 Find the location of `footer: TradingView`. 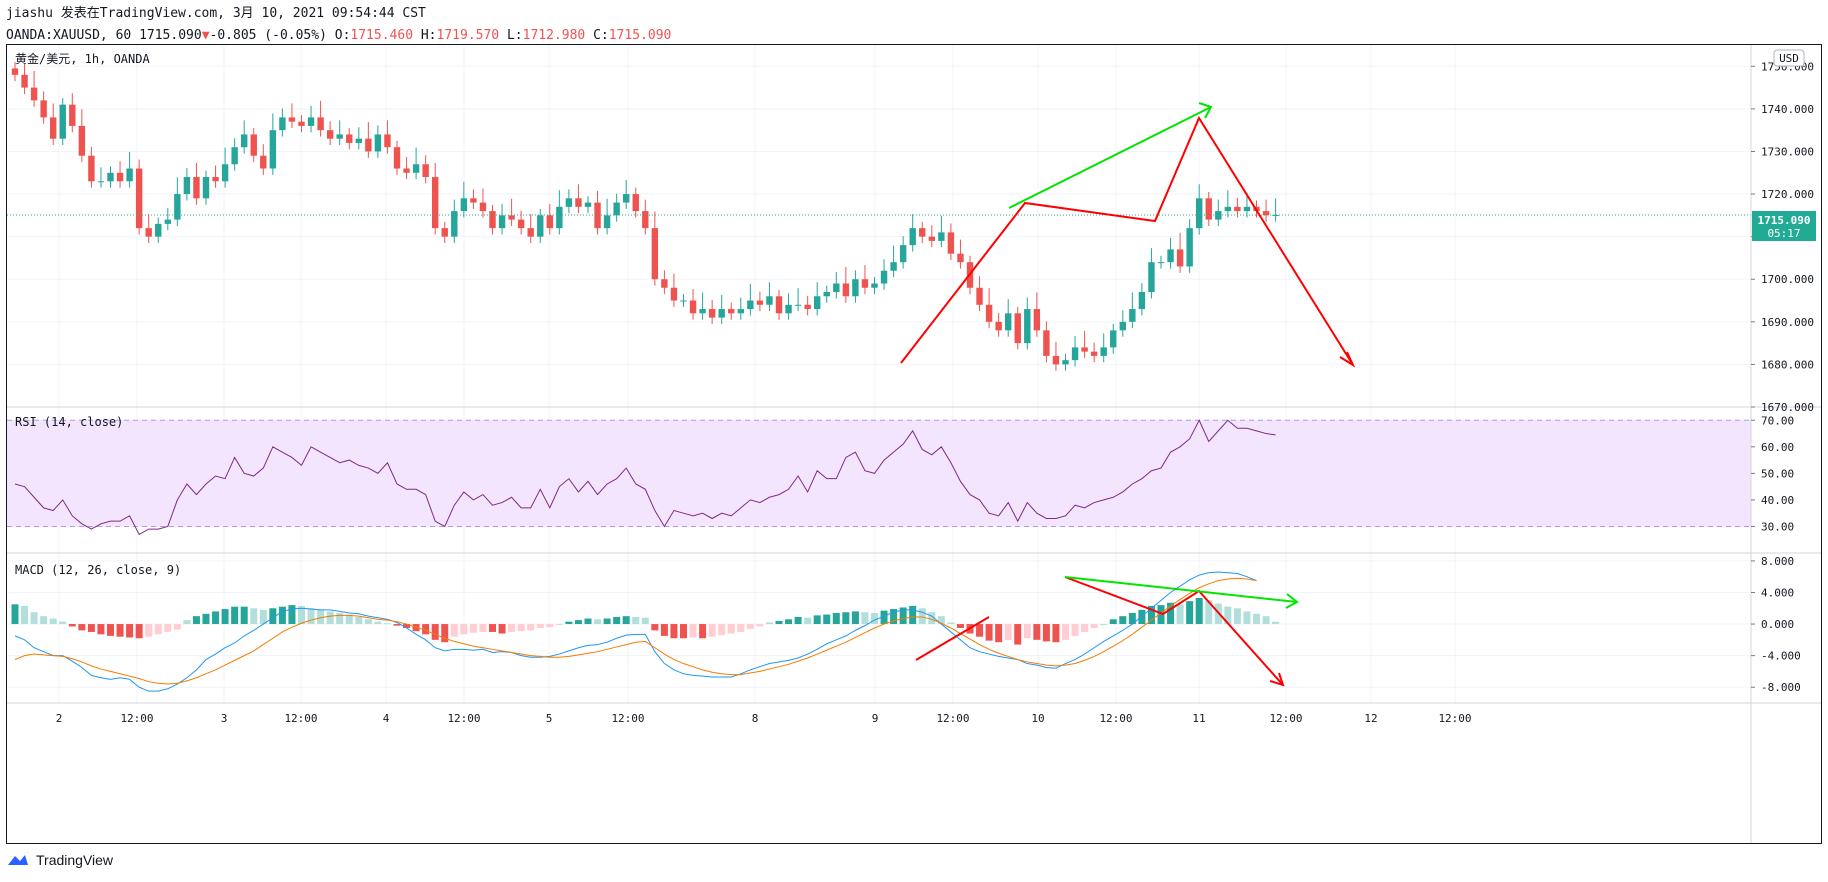

footer: TradingView is located at coordinates (59, 860).